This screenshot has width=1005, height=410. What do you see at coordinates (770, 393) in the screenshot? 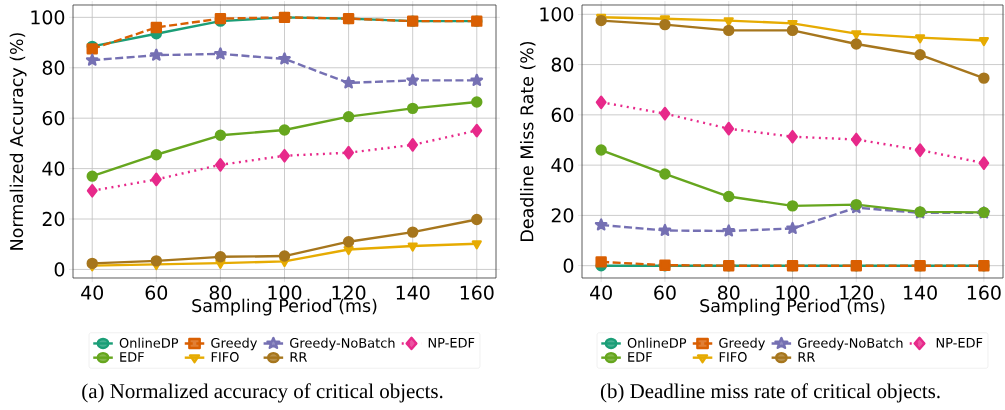
I see `text: (b) Deadline miss rate of critical objects.` at bounding box center [770, 393].